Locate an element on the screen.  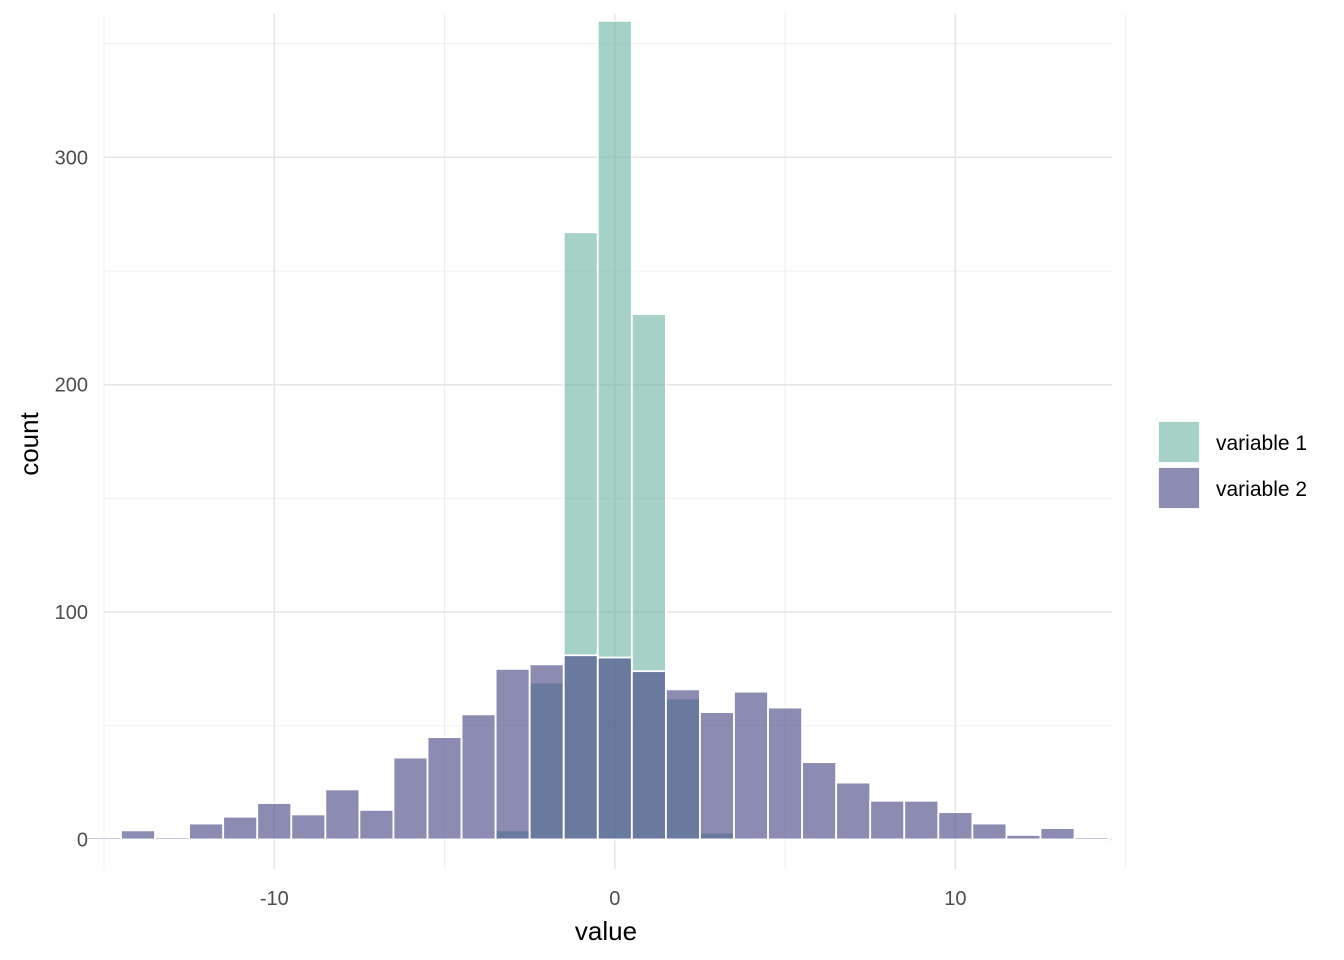
y-tick-label: 100 is located at coordinates (71, 613).